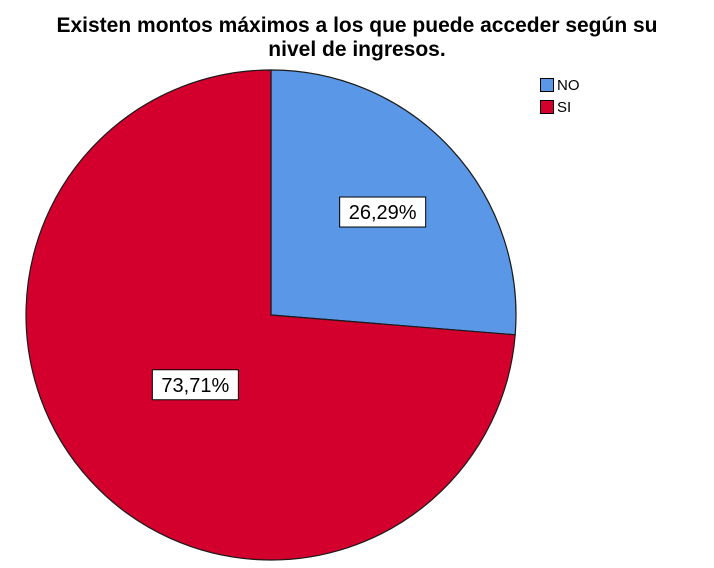 This screenshot has height=568, width=714. I want to click on data-label-no-box, so click(383, 212).